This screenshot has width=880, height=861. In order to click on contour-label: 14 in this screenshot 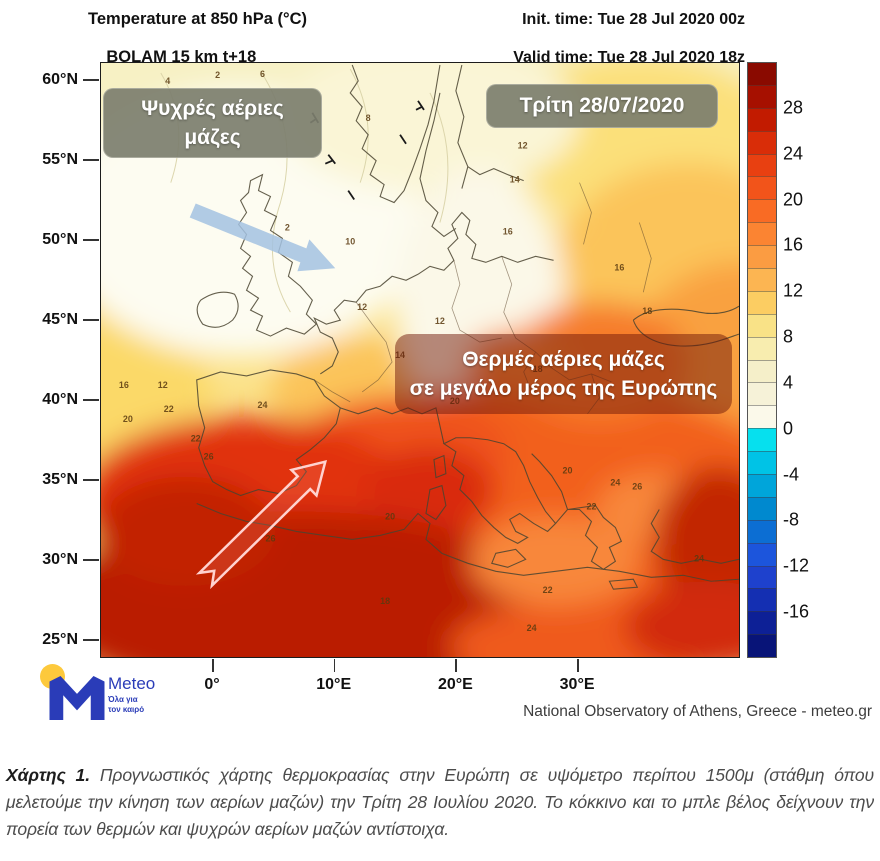, I will do `click(515, 180)`.